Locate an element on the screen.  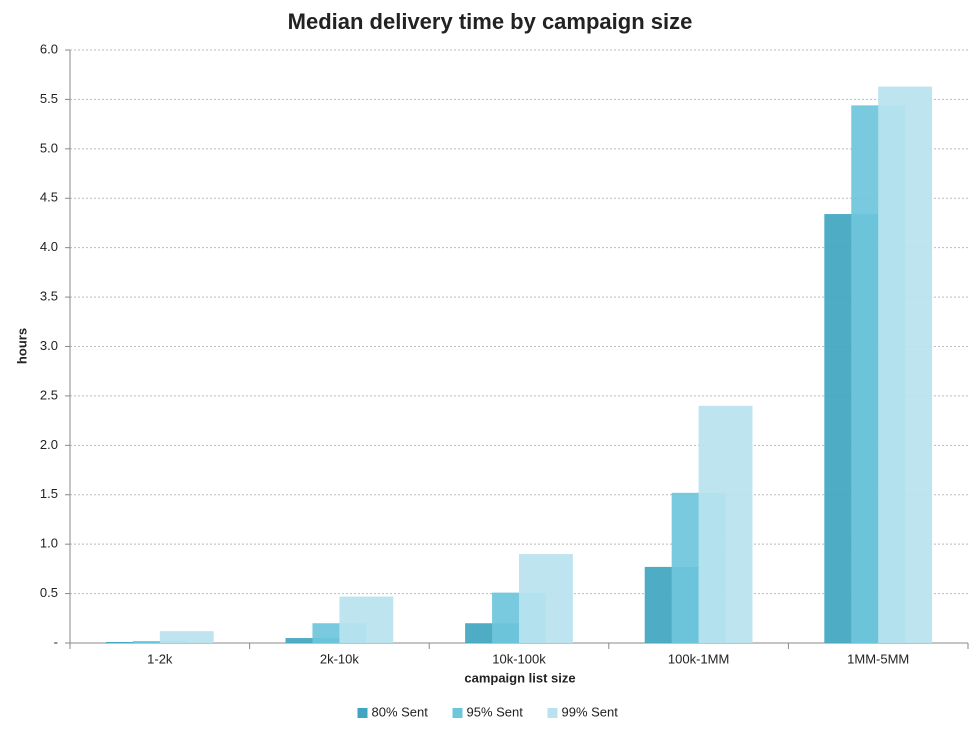
y-tick-label: 3.0 is located at coordinates (49, 345).